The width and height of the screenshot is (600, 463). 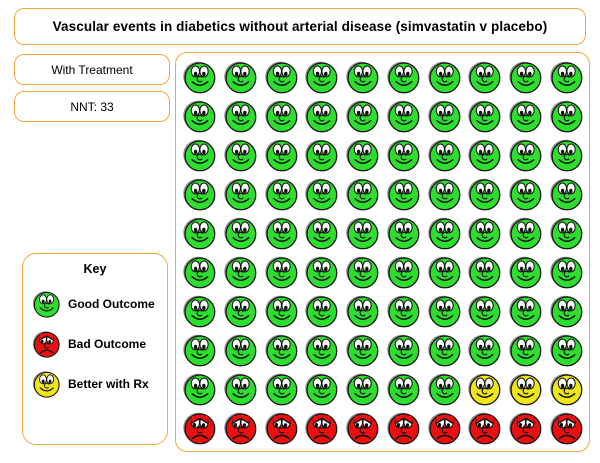 What do you see at coordinates (95, 269) in the screenshot?
I see `legend-title: Key` at bounding box center [95, 269].